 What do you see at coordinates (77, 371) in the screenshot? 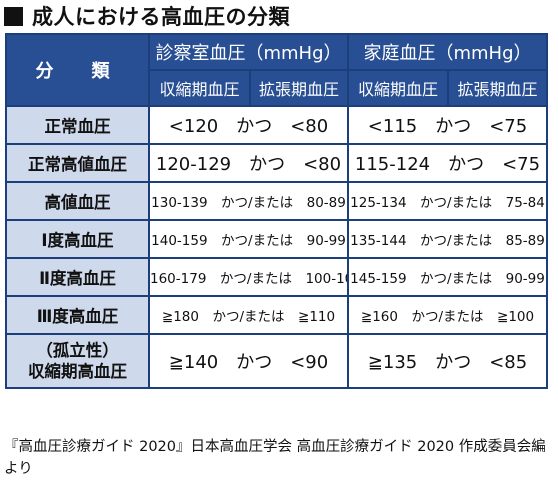
I see `row-label-line2: 収縮期高血圧` at bounding box center [77, 371].